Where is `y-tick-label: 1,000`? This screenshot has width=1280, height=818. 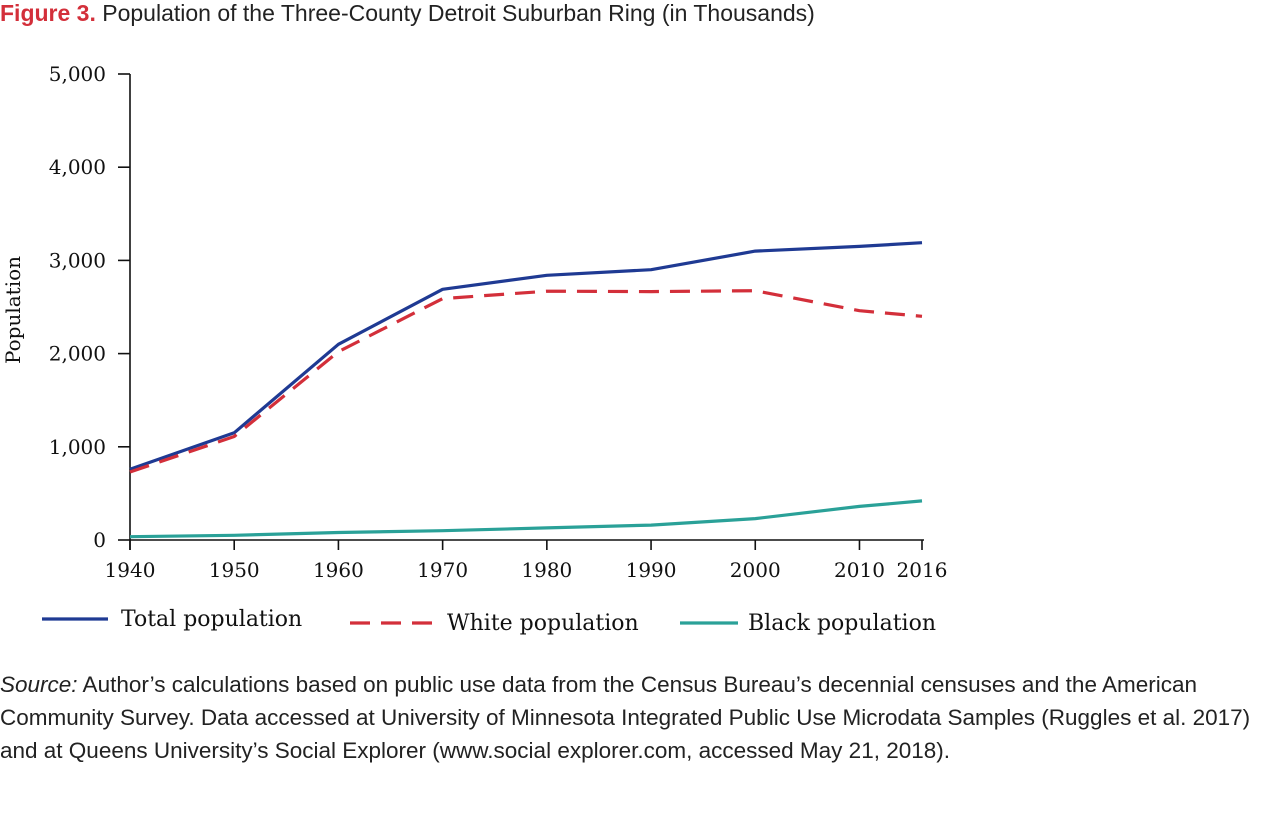 y-tick-label: 1,000 is located at coordinates (77, 447).